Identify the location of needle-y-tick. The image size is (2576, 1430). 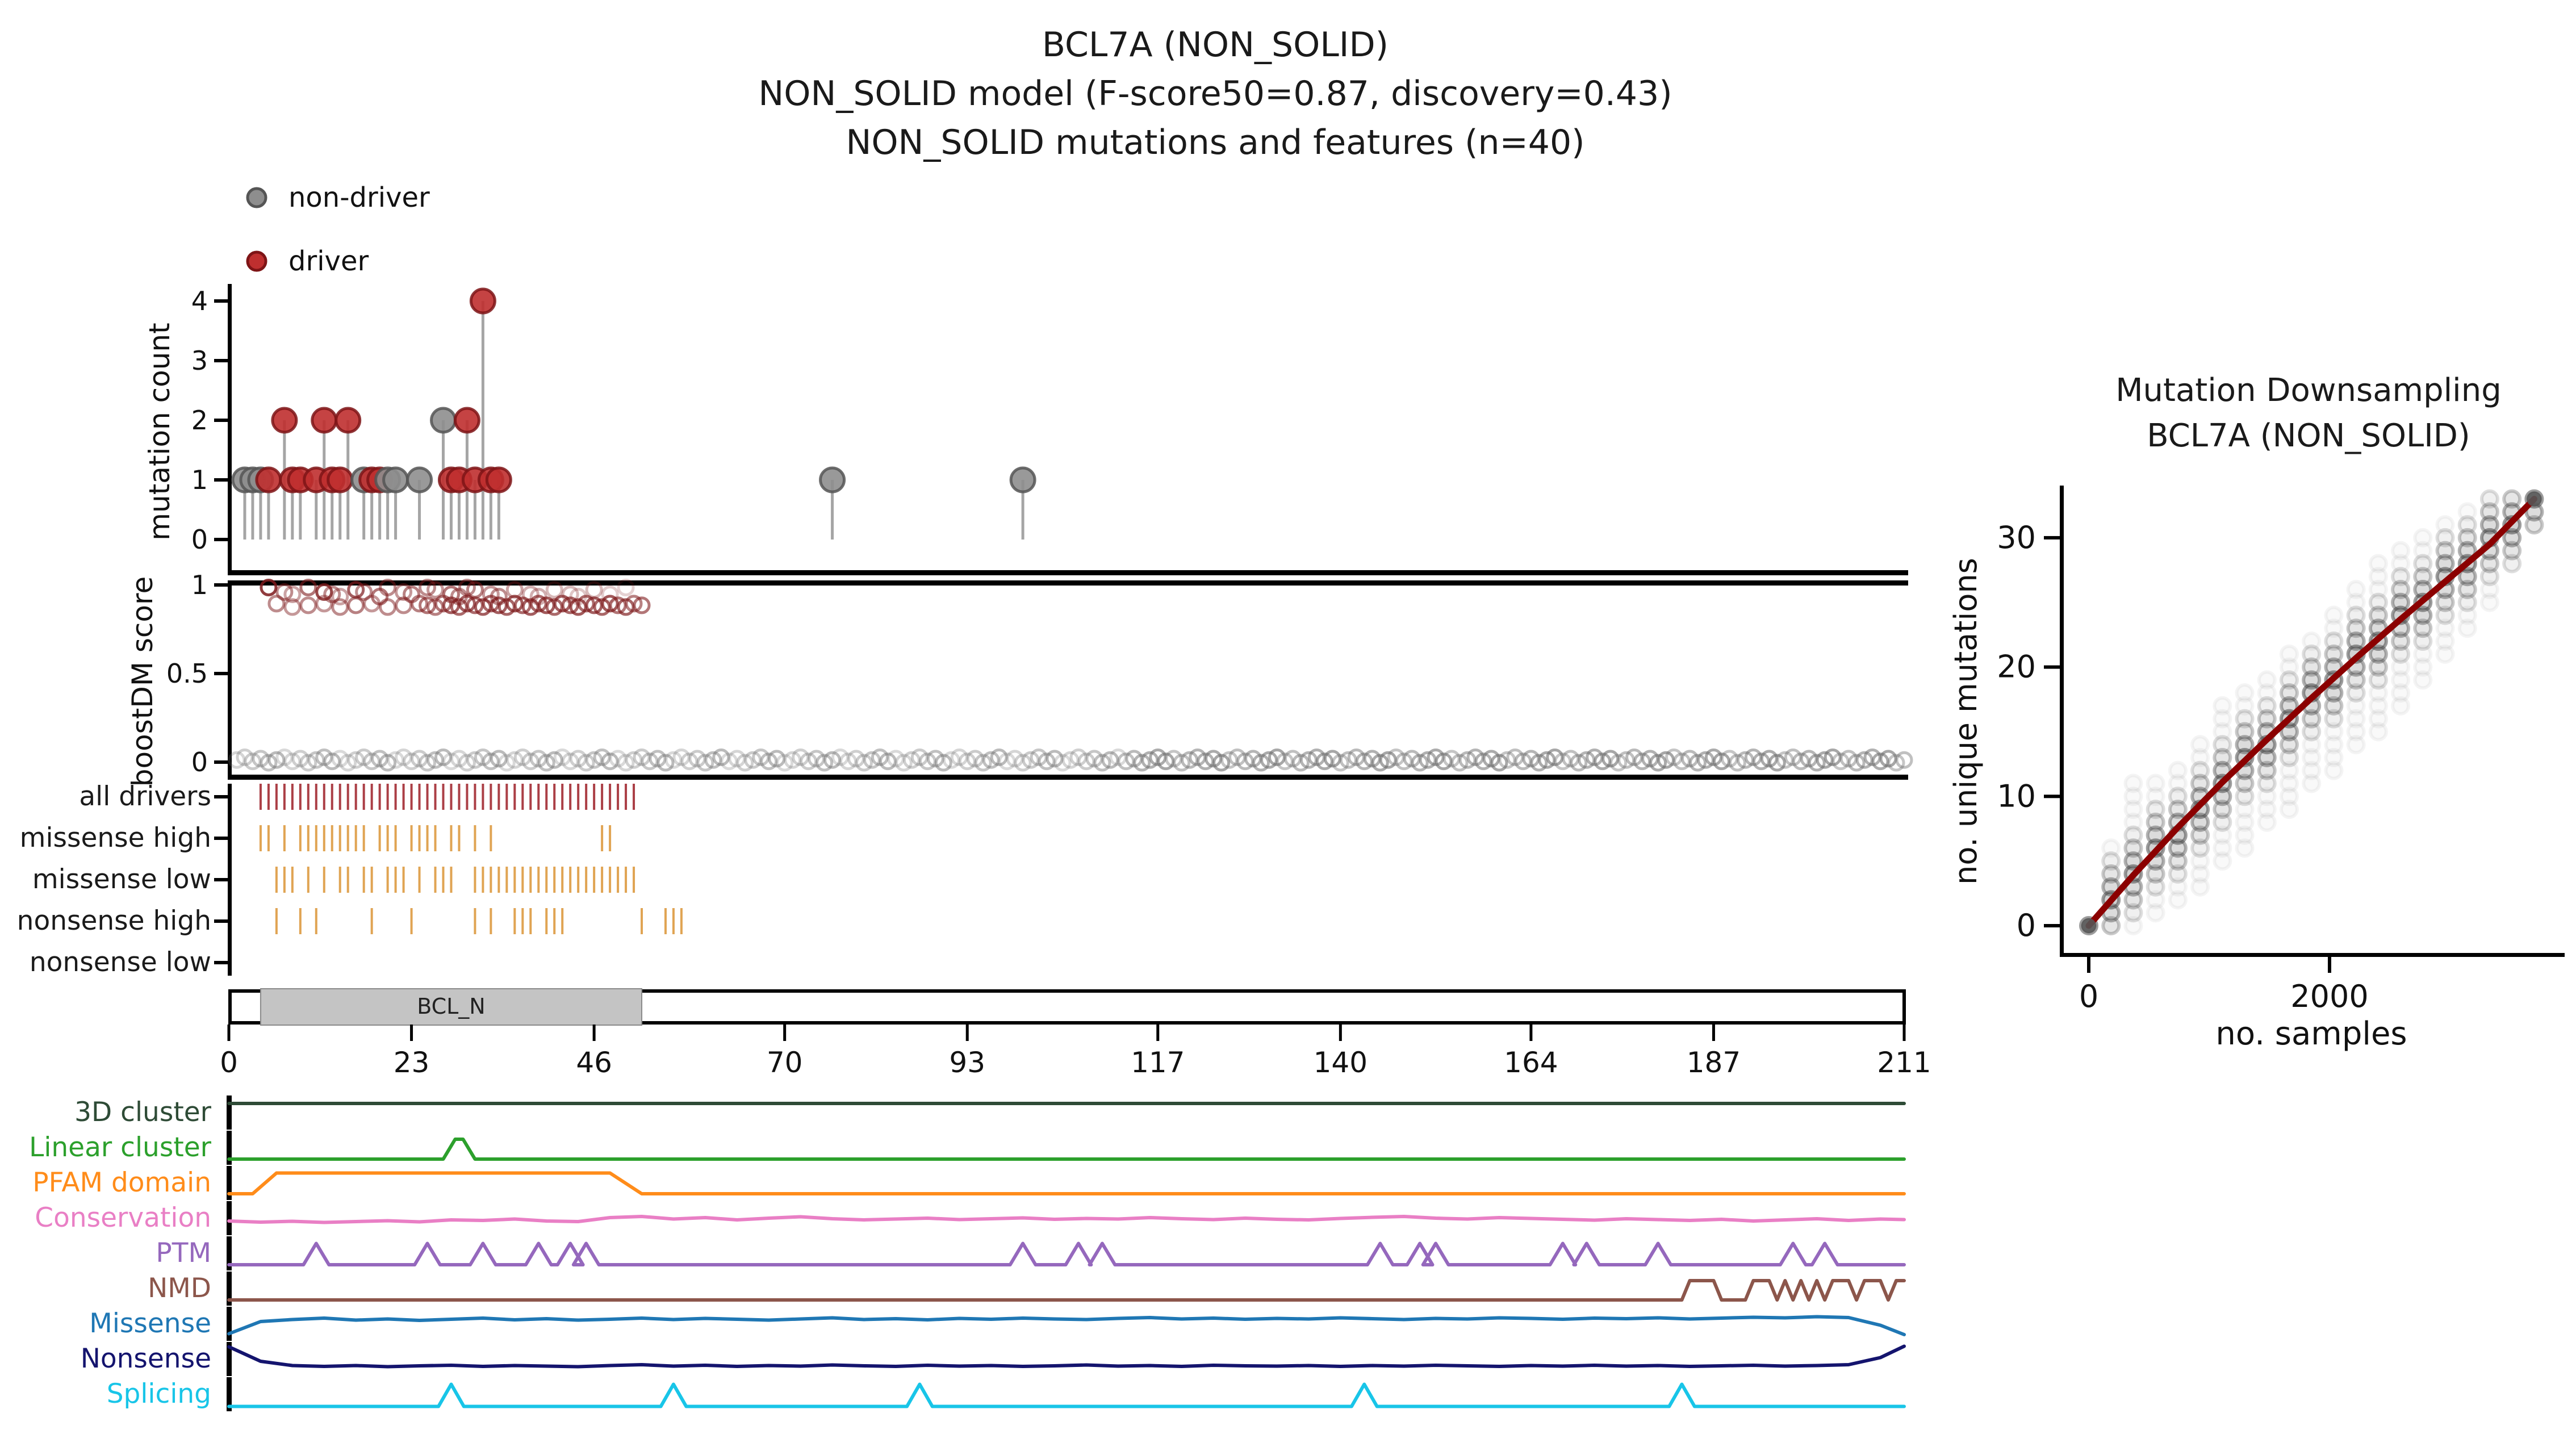
(222, 420).